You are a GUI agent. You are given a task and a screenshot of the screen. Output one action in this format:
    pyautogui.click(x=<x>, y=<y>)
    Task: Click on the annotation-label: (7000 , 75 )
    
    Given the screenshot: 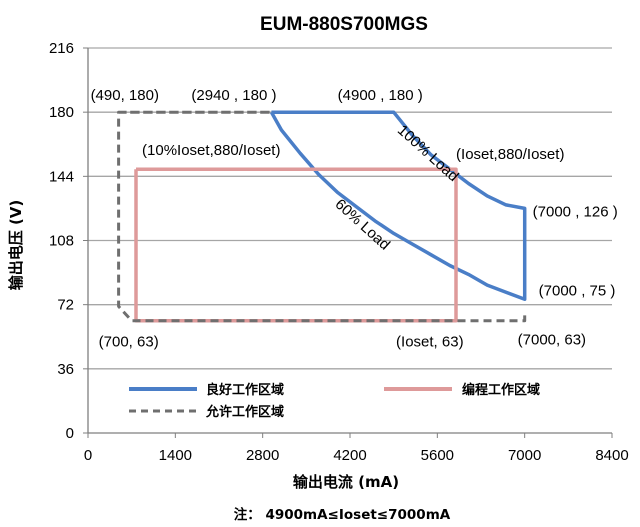 What is the action you would take?
    pyautogui.click(x=577, y=290)
    